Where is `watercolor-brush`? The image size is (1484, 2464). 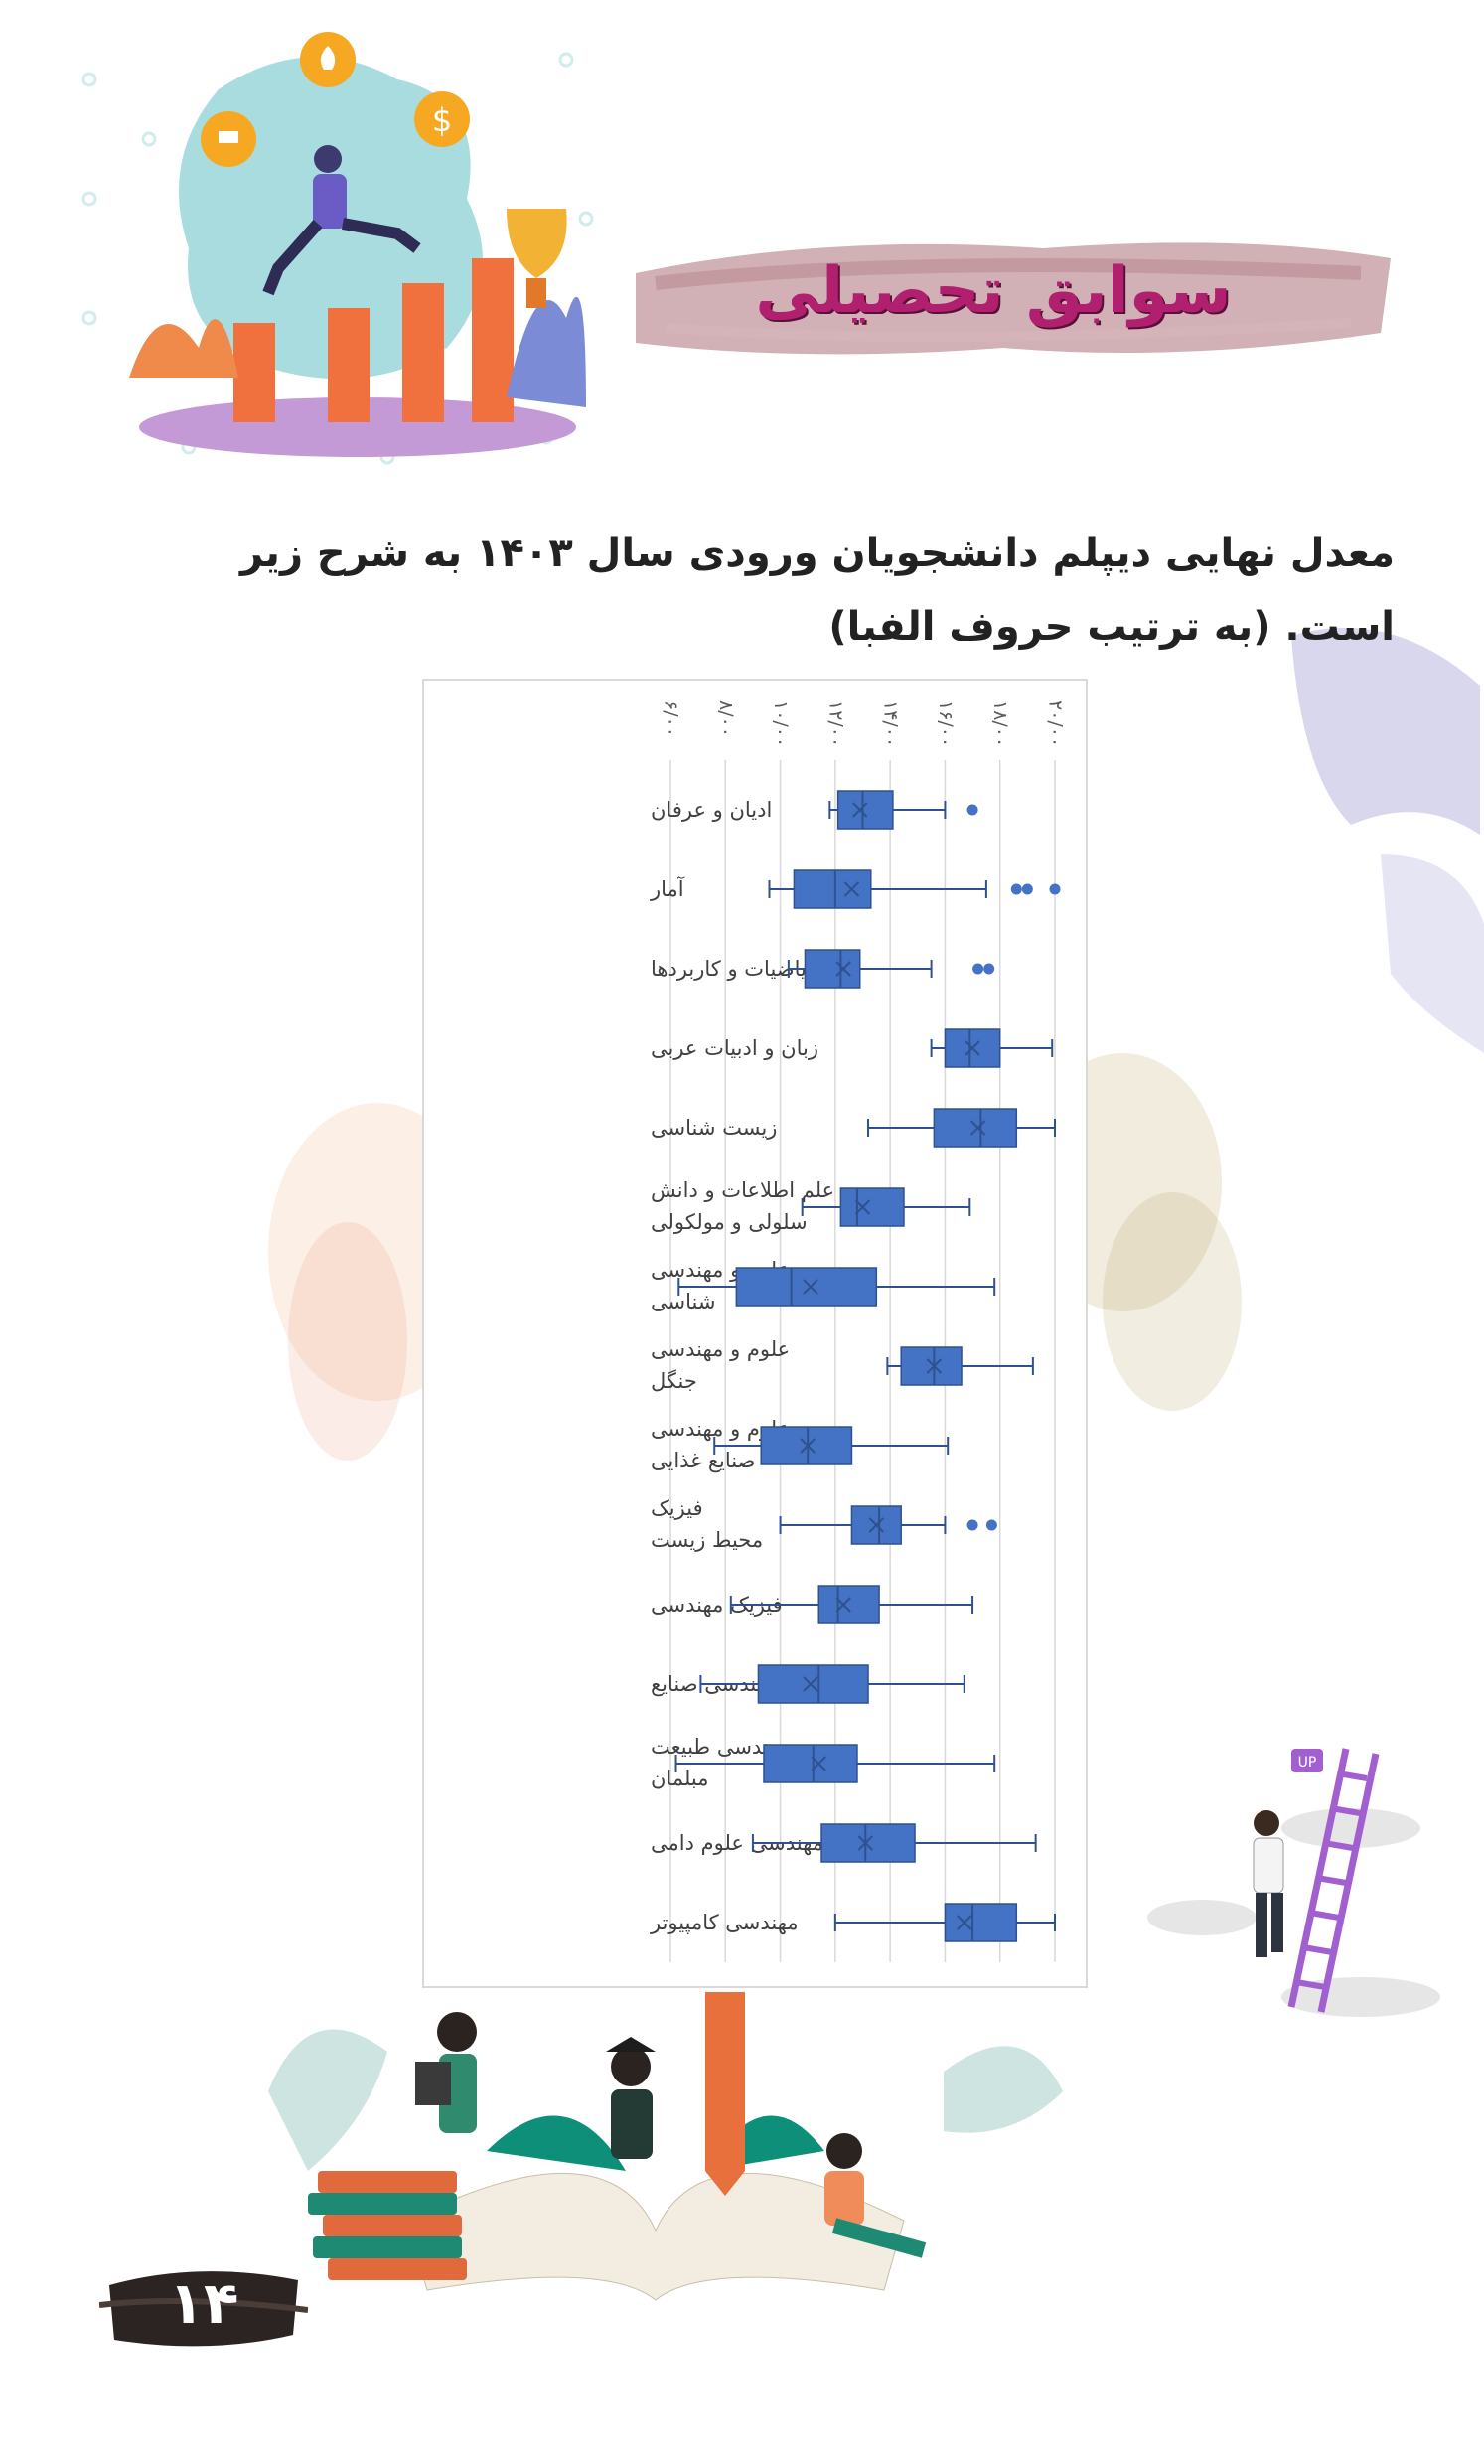
watercolor-brush is located at coordinates (1387, 840).